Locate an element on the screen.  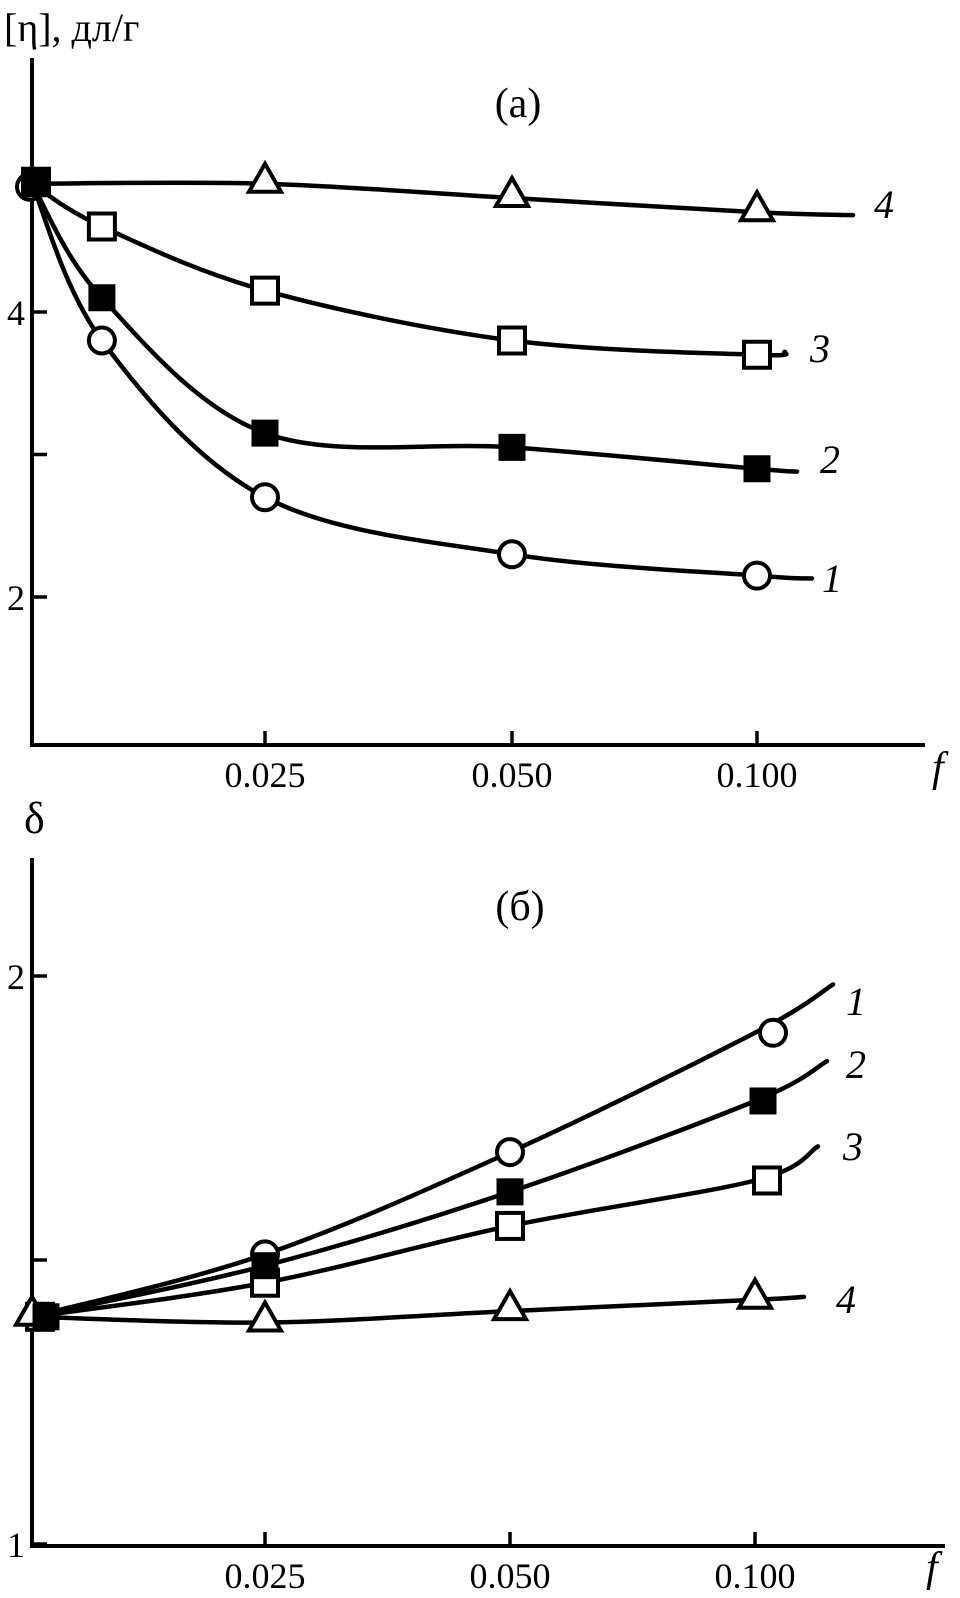
panel-b-x-tick-label: 0.025 is located at coordinates (265, 1576).